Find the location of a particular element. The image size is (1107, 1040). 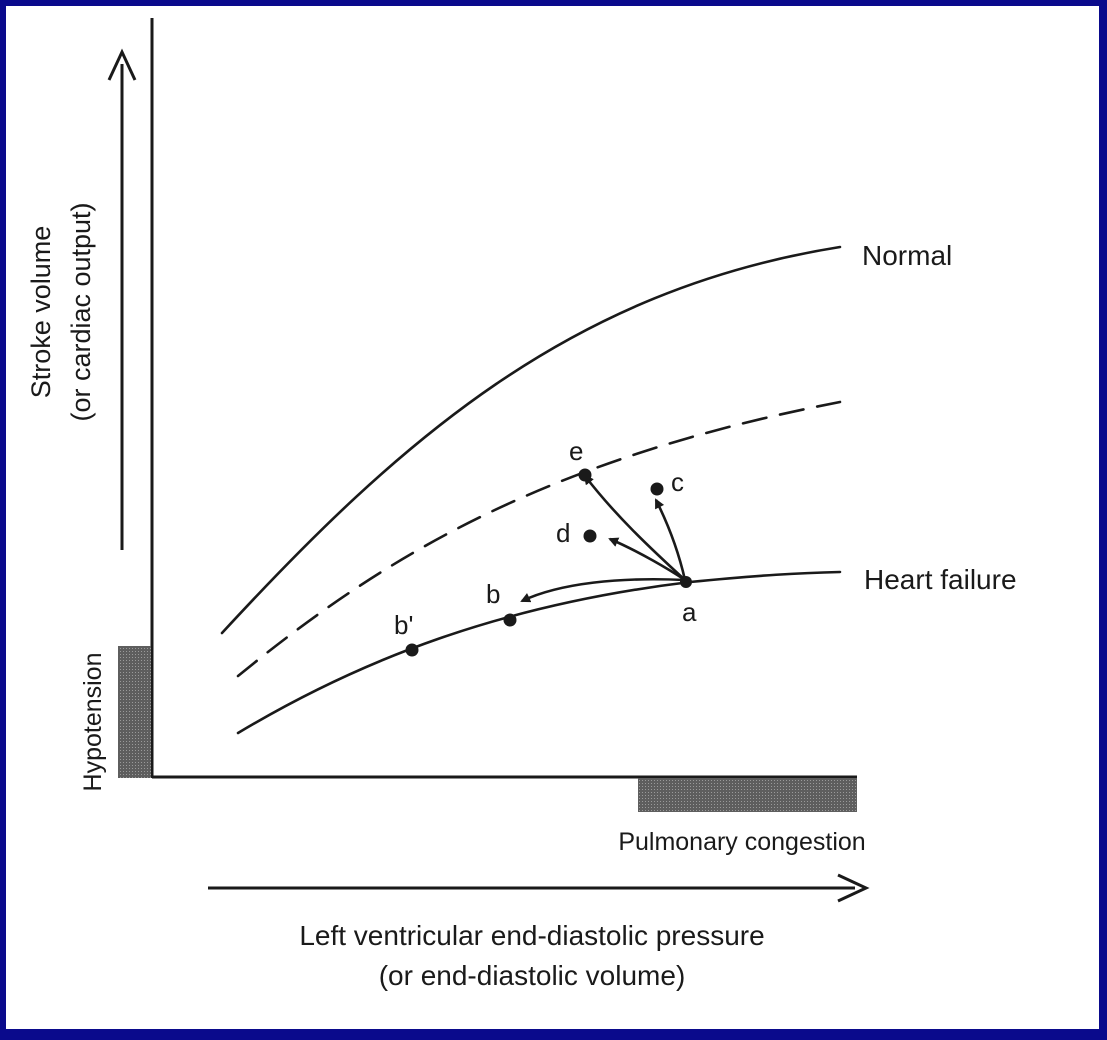

point-e is located at coordinates (585, 475).